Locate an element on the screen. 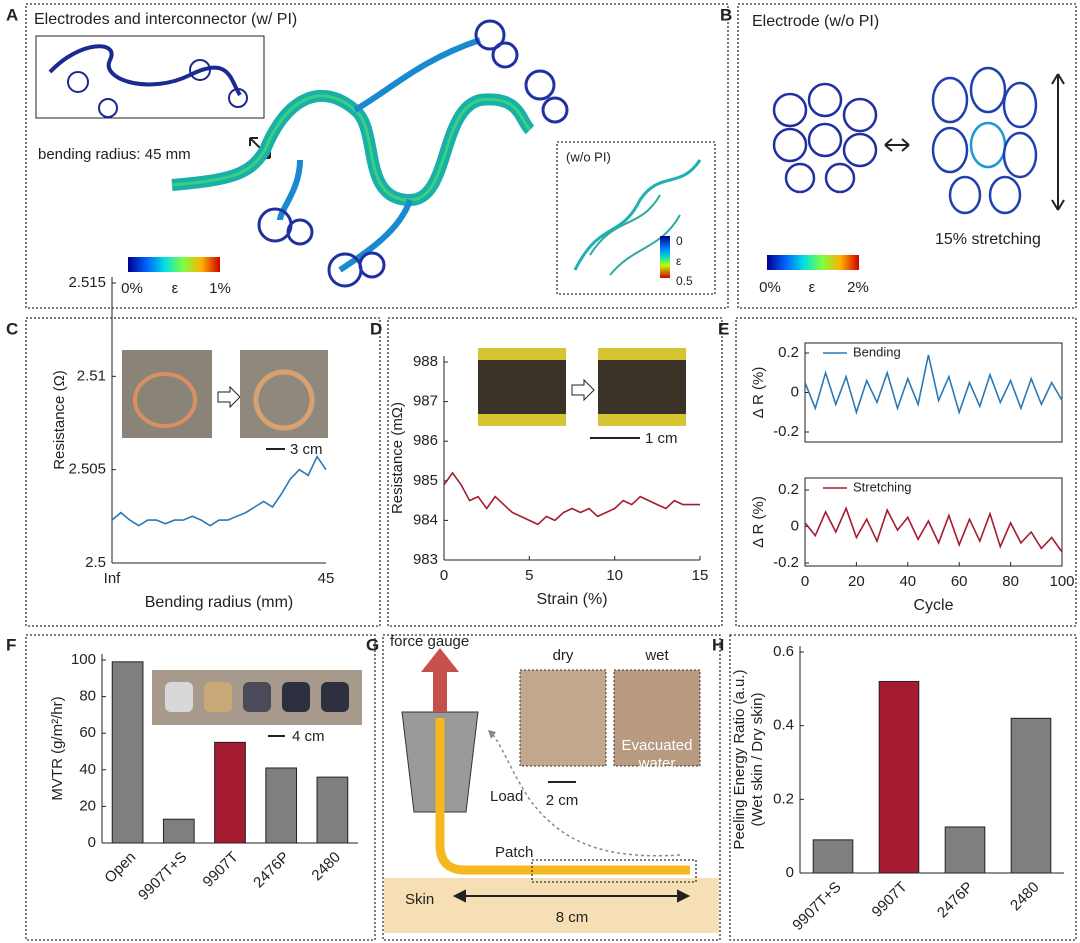  label: Evacuated is located at coordinates (657, 745).